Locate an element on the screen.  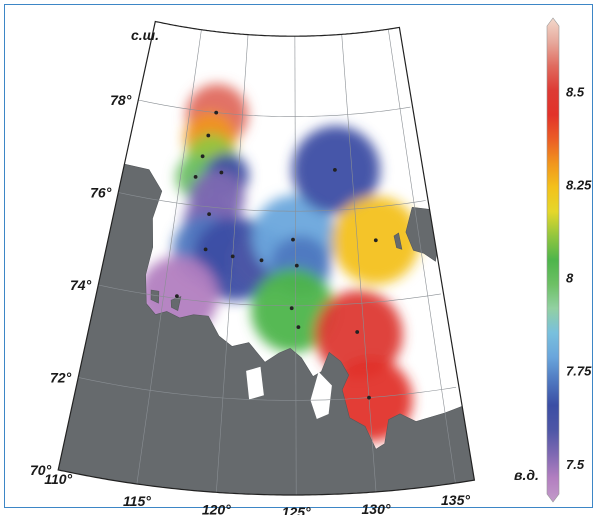
colorbar-bar is located at coordinates (553, 260).